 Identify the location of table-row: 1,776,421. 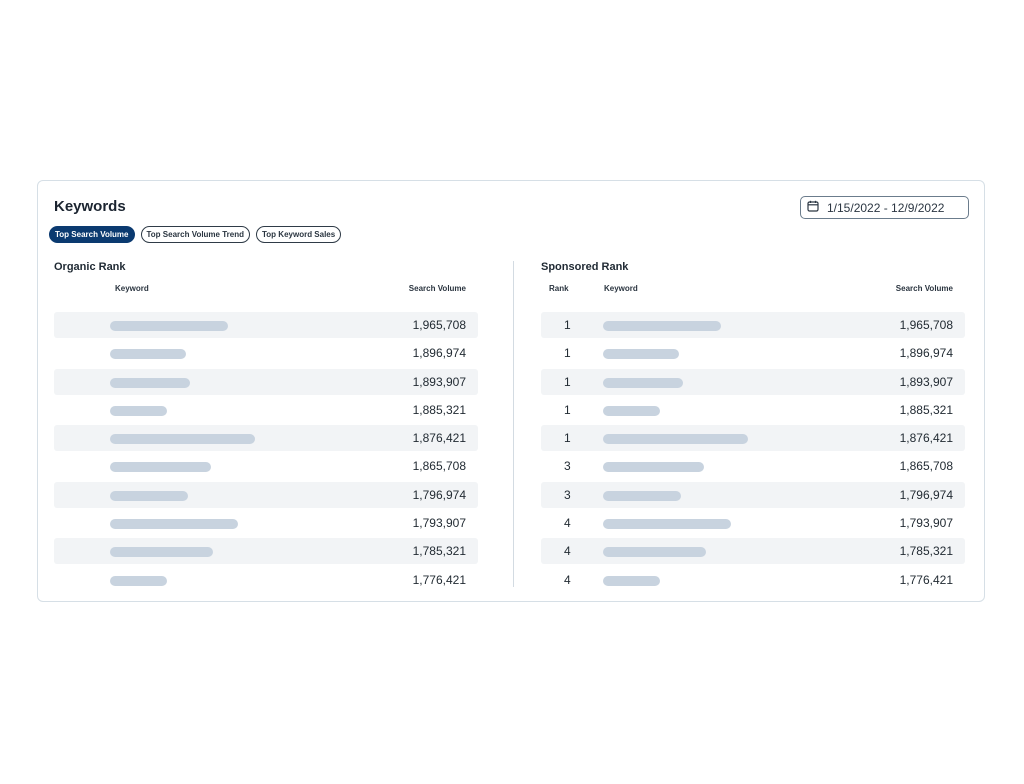
(266, 580).